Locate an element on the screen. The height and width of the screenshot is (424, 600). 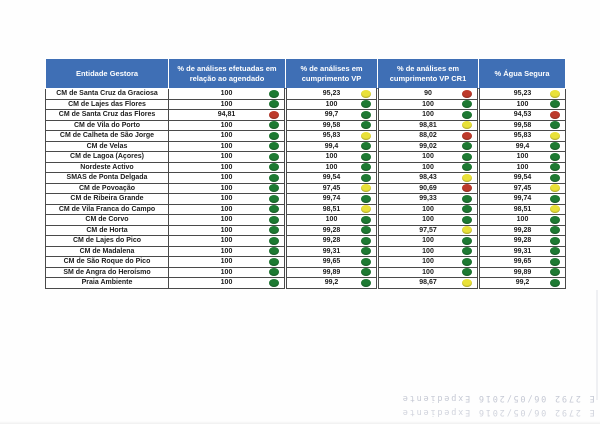
table-row: CM de Madalena 100 99,31 100 99,31 is located at coordinates (305, 251).